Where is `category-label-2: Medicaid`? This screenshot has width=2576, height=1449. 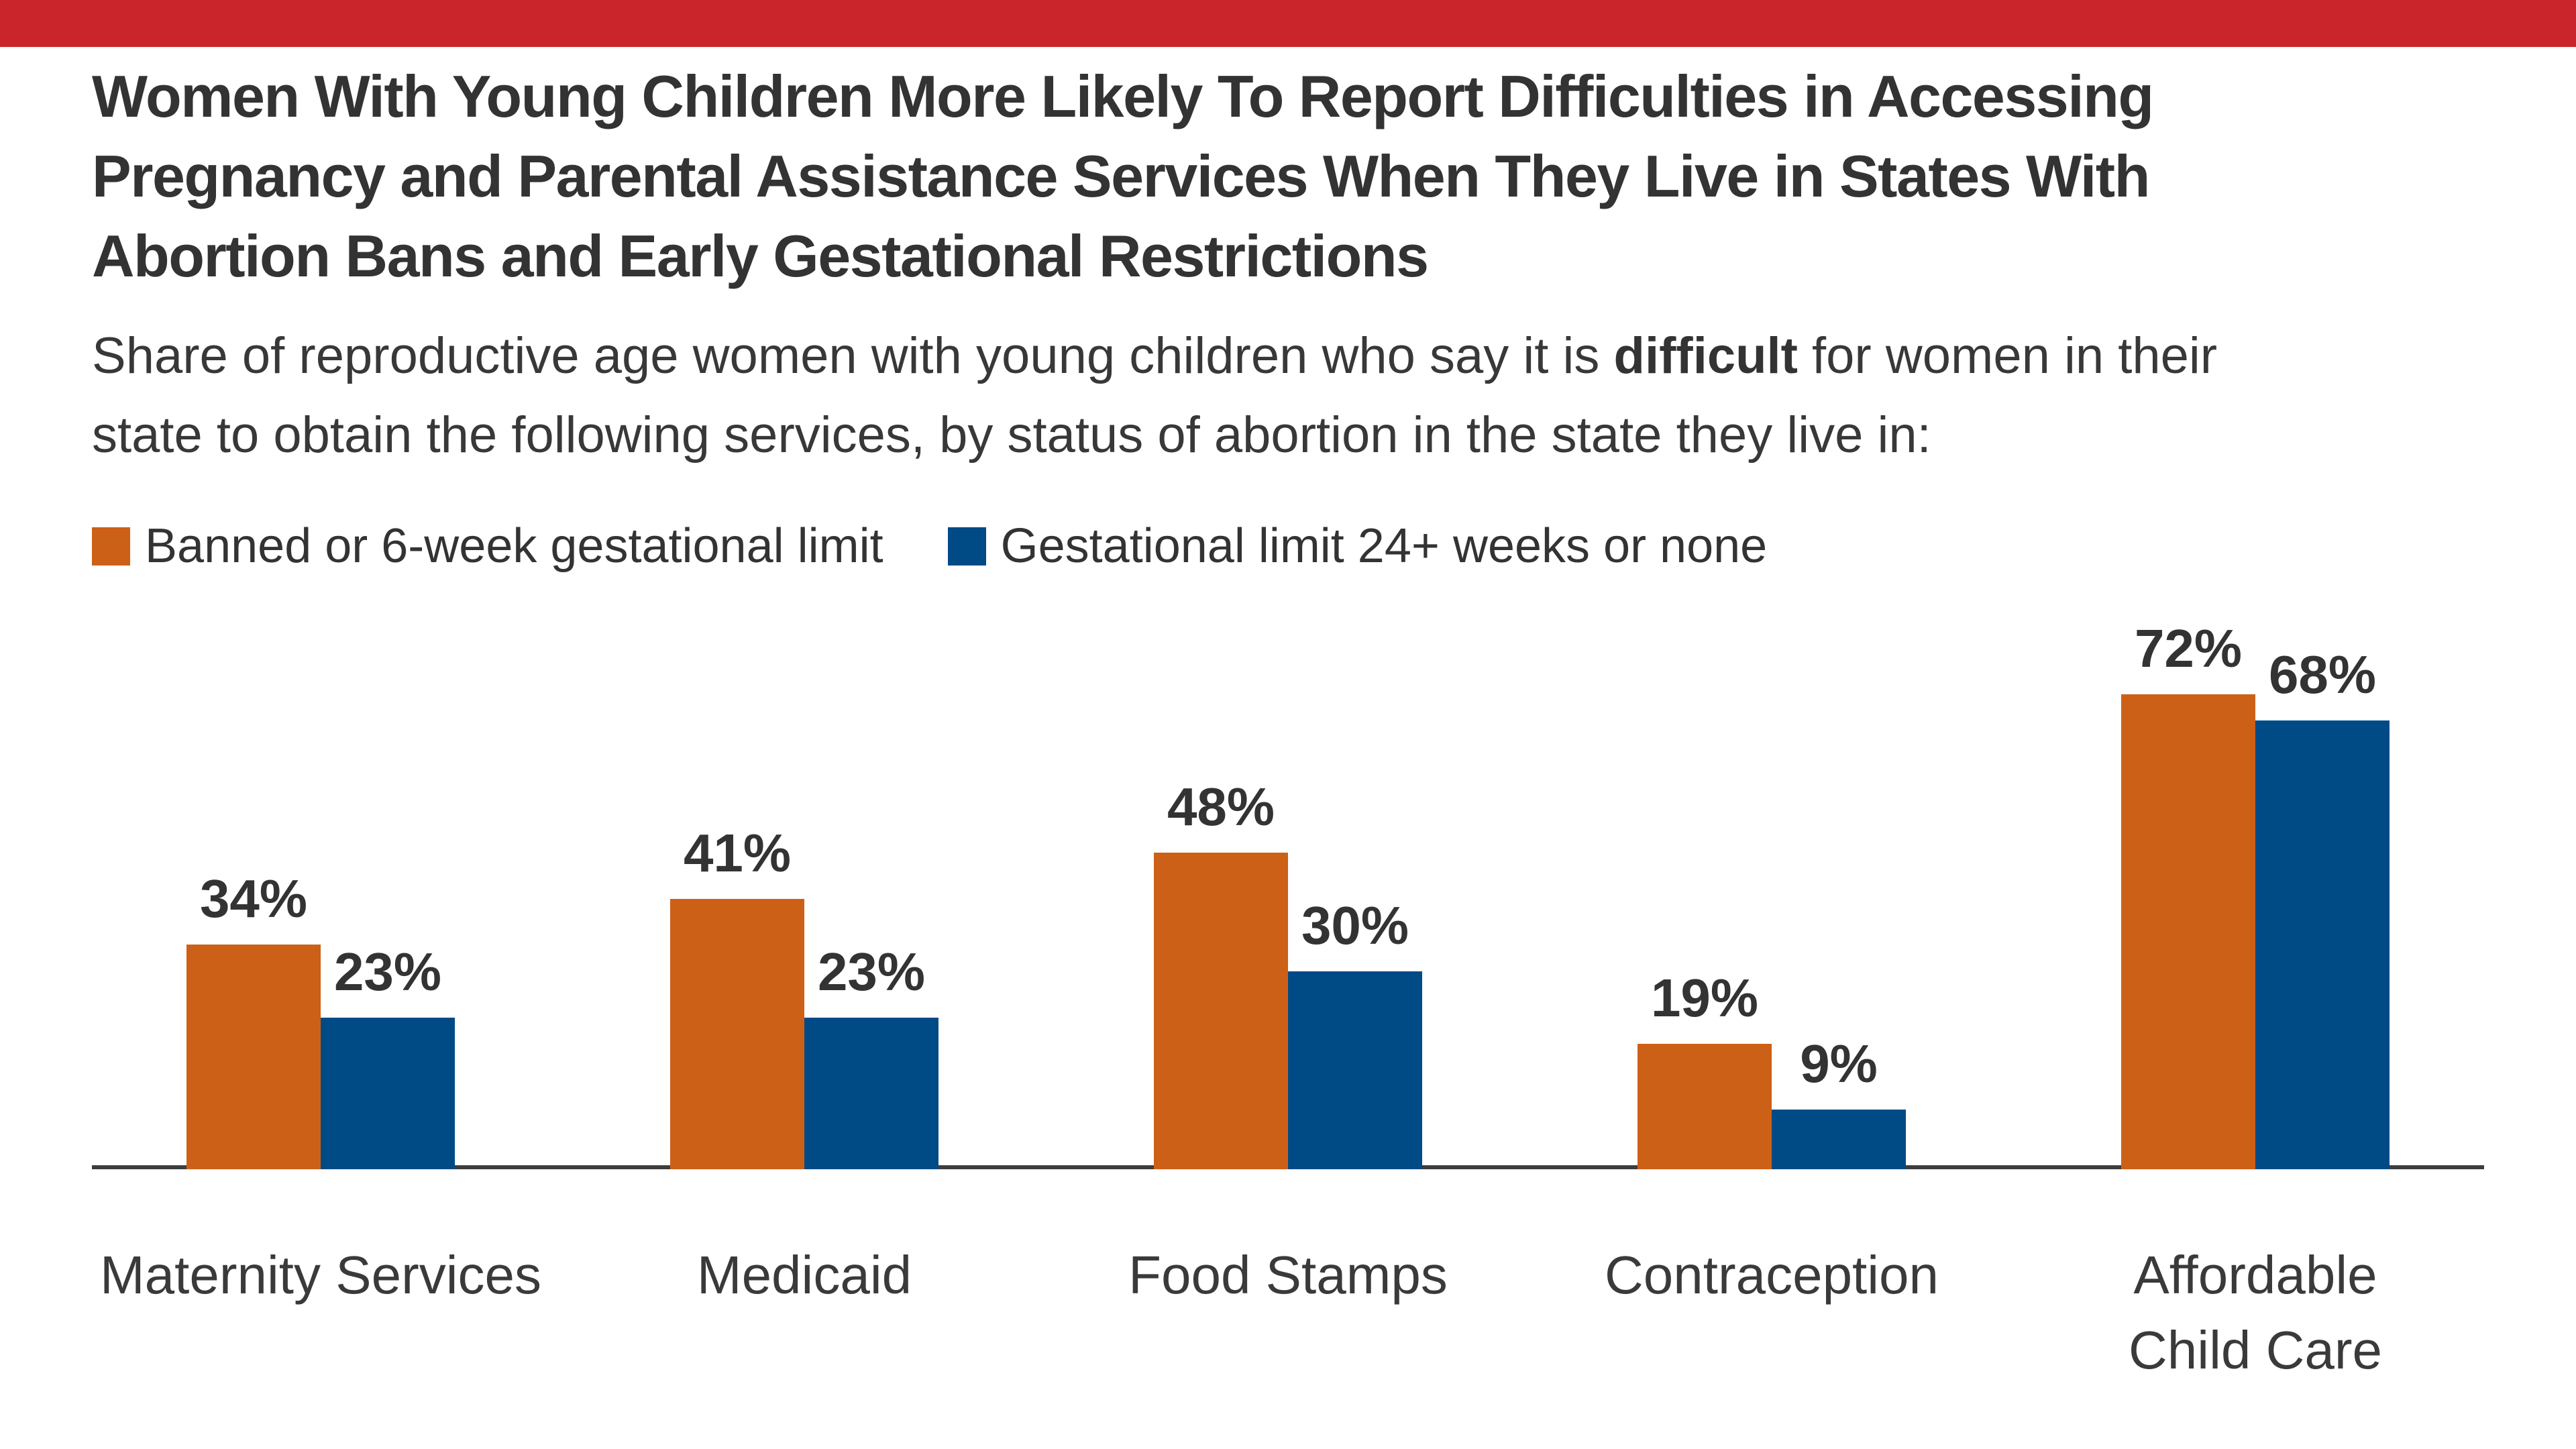 category-label-2: Medicaid is located at coordinates (804, 1275).